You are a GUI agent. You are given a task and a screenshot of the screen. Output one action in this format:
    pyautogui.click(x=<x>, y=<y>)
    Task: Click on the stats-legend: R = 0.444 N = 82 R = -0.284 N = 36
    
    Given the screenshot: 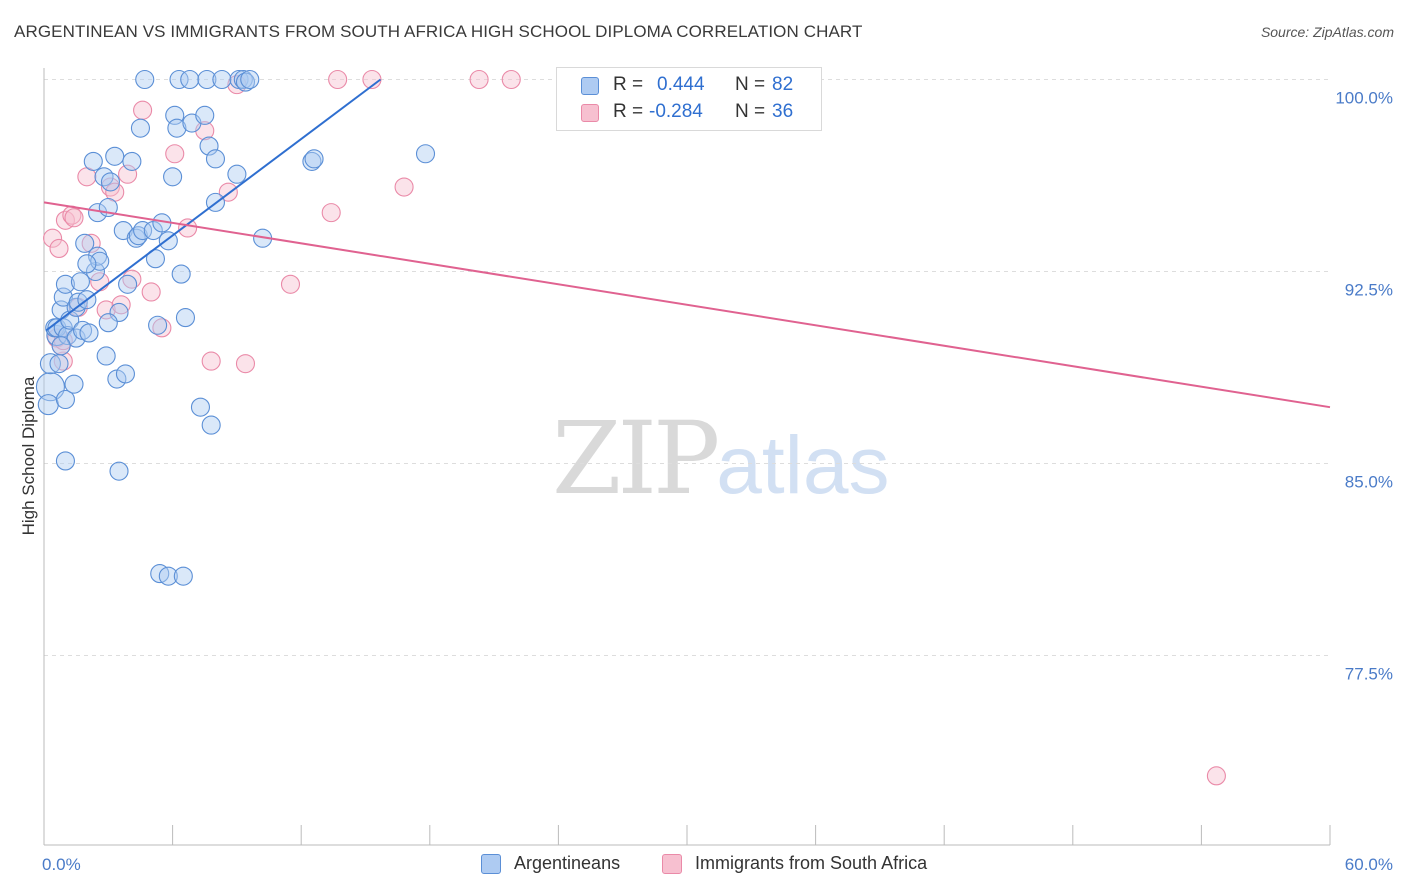 What is the action you would take?
    pyautogui.click(x=689, y=99)
    